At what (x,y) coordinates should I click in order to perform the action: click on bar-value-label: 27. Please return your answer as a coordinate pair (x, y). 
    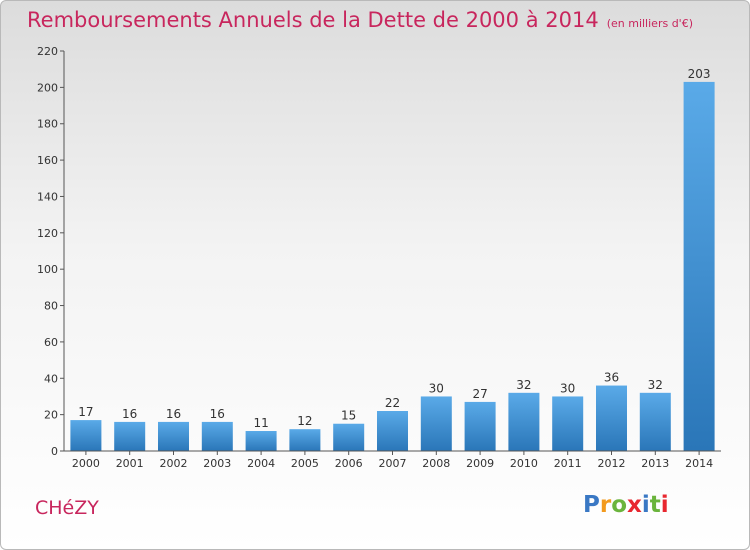
    Looking at the image, I should click on (479, 394).